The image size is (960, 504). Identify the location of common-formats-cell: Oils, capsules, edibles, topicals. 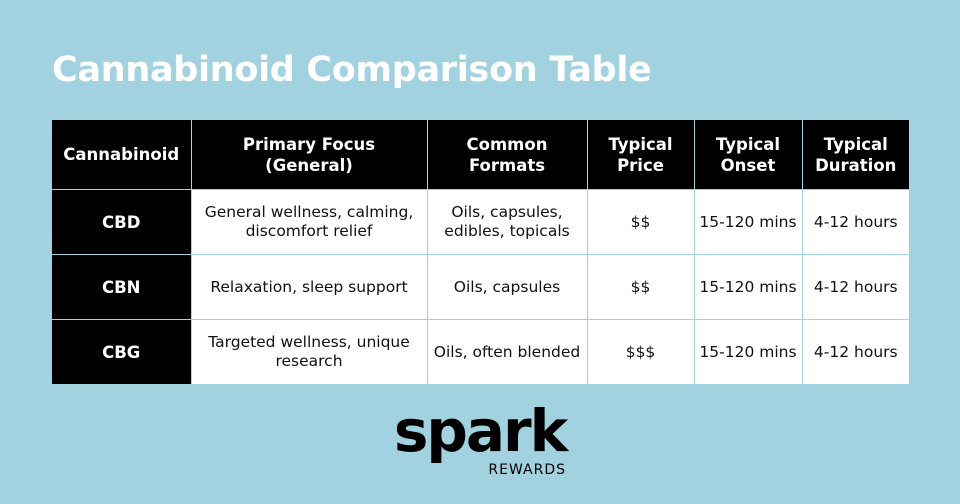
(507, 222).